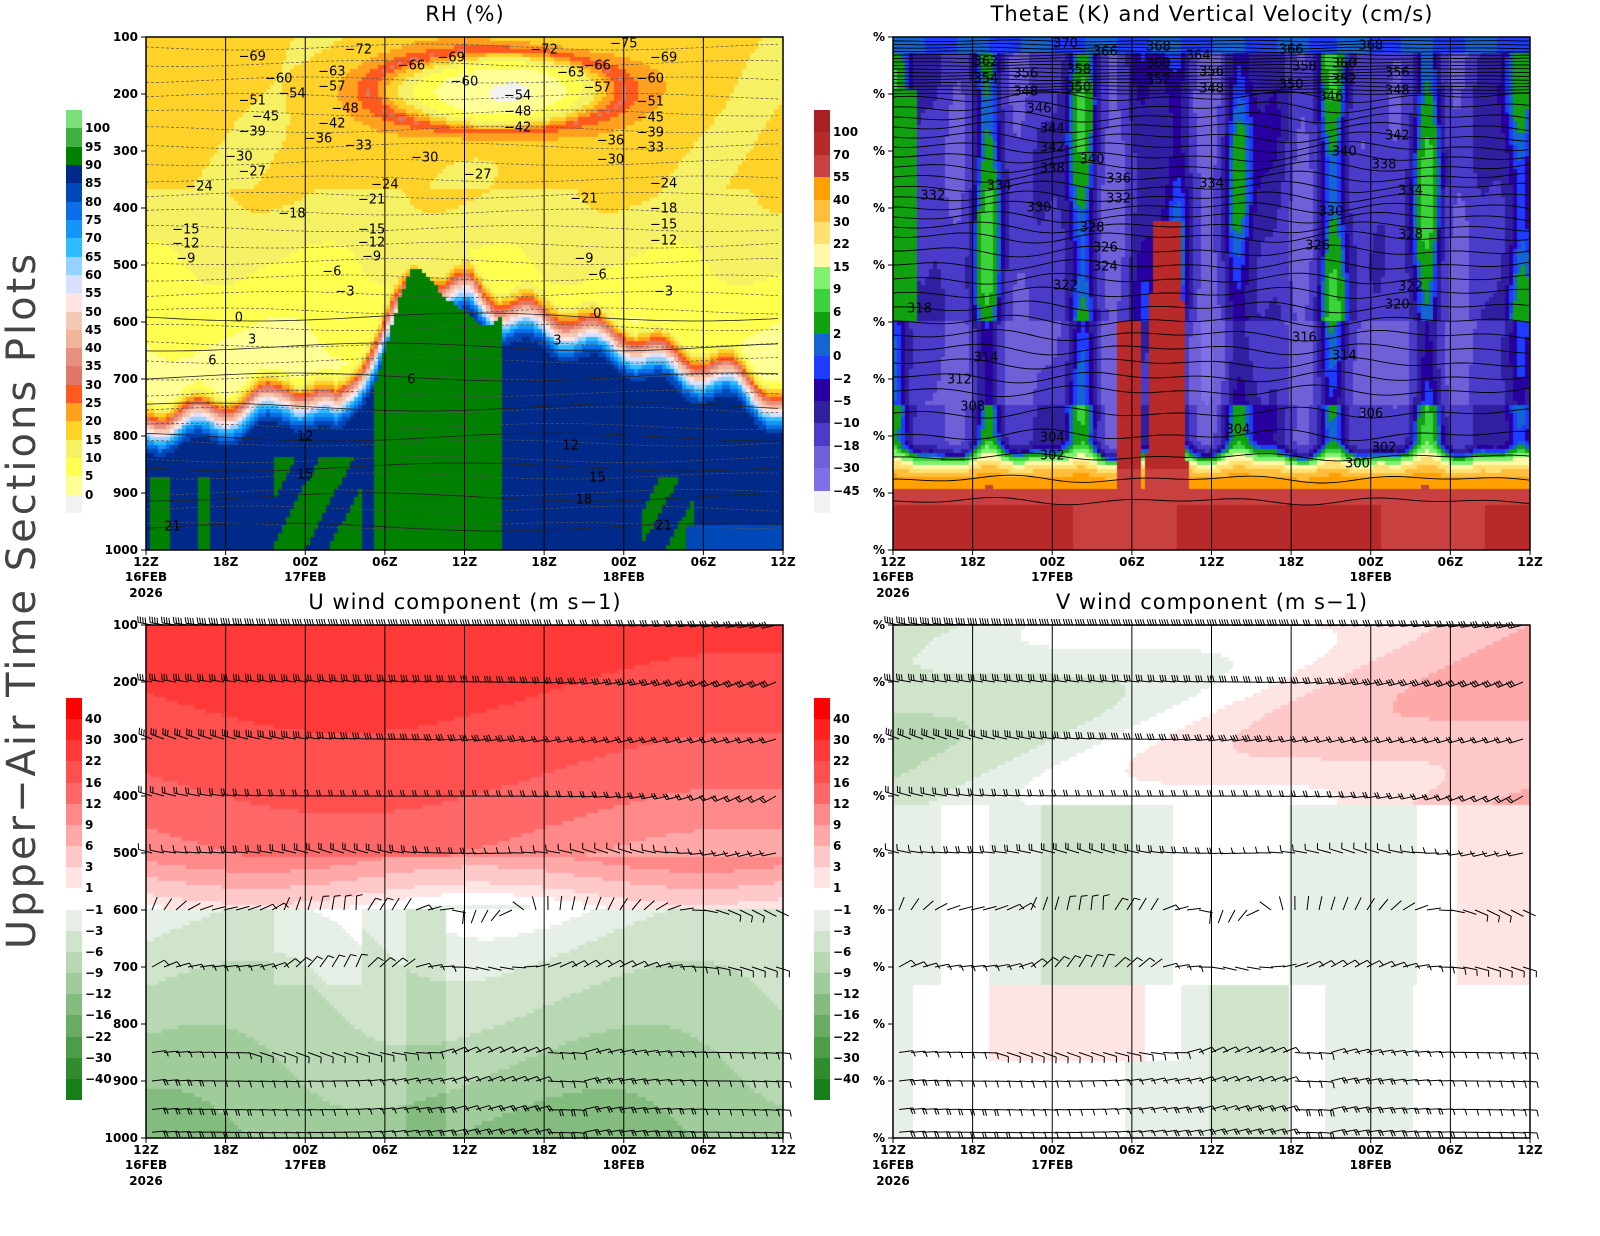  What do you see at coordinates (93, 329) in the screenshot?
I see `rh-colorbar-label: 45` at bounding box center [93, 329].